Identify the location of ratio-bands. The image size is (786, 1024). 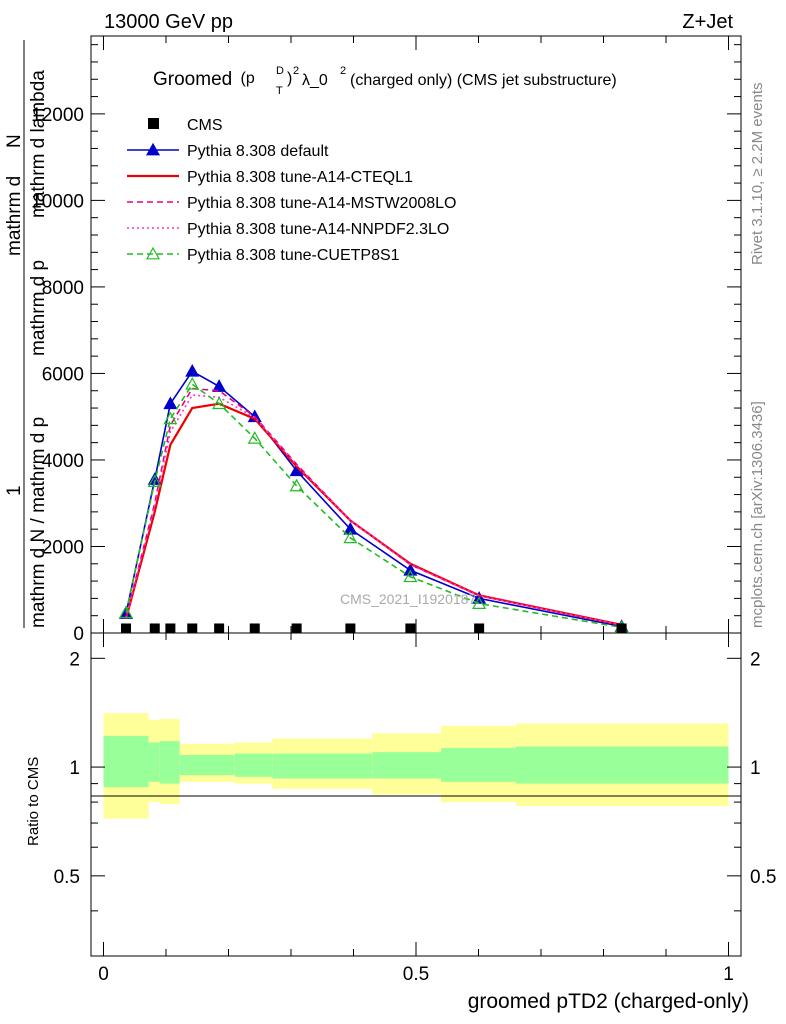
(416, 766).